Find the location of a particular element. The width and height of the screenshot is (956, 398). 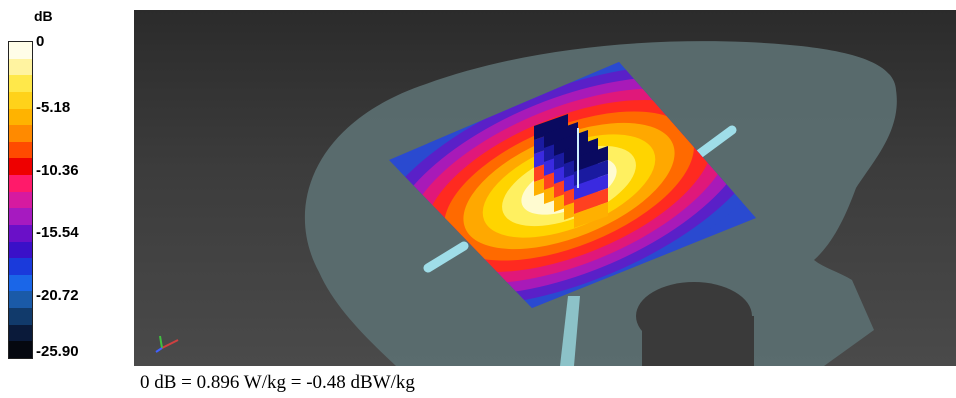

support-rod is located at coordinates (570, 331).